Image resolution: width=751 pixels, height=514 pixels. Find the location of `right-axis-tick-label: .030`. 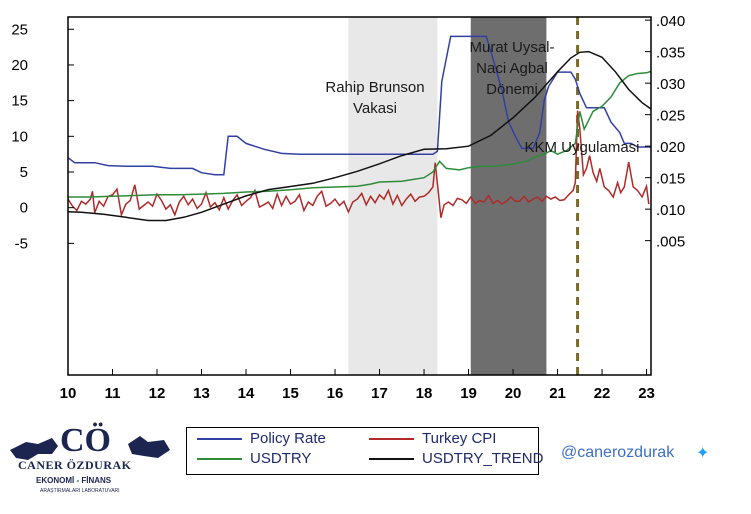

right-axis-tick-label: .030 is located at coordinates (670, 84).